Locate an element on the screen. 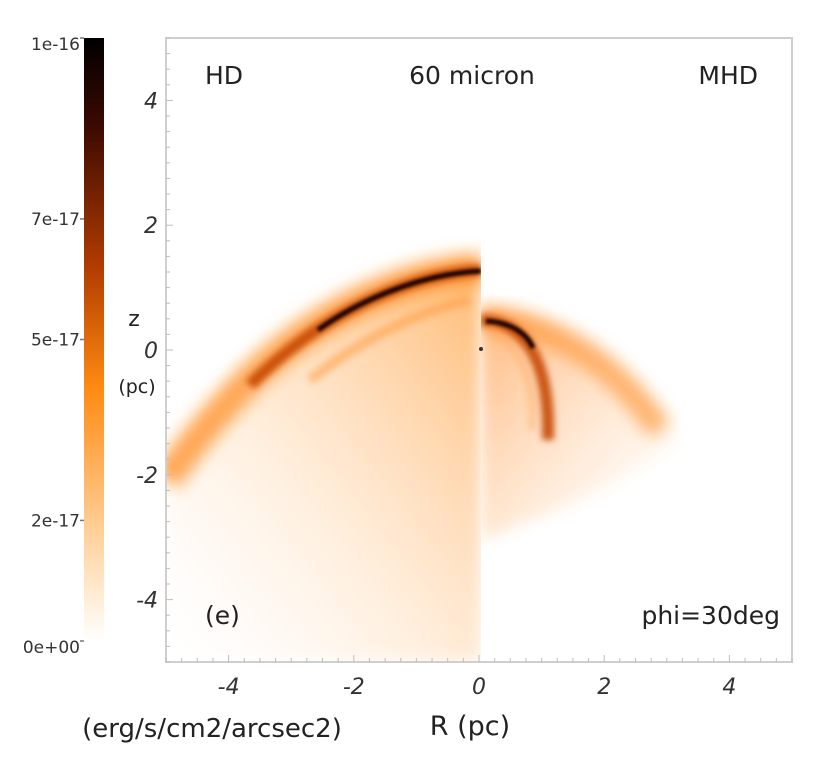  y-tick-label: -4 is located at coordinates (147, 601).